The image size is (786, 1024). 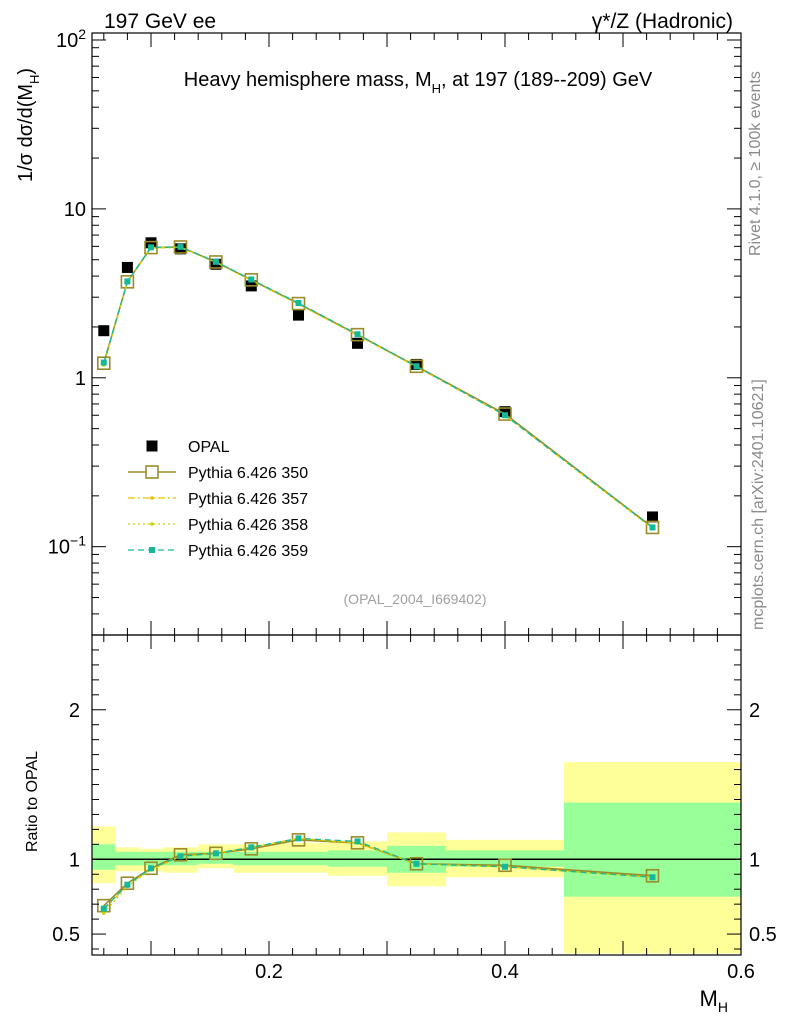 I want to click on x-tick-label-2: 0.6, so click(x=741, y=972).